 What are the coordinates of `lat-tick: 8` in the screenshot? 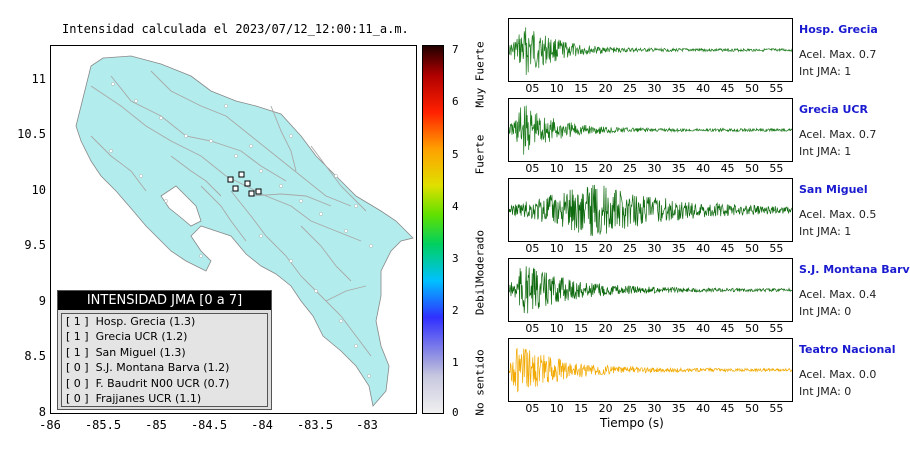 It's located at (42, 412).